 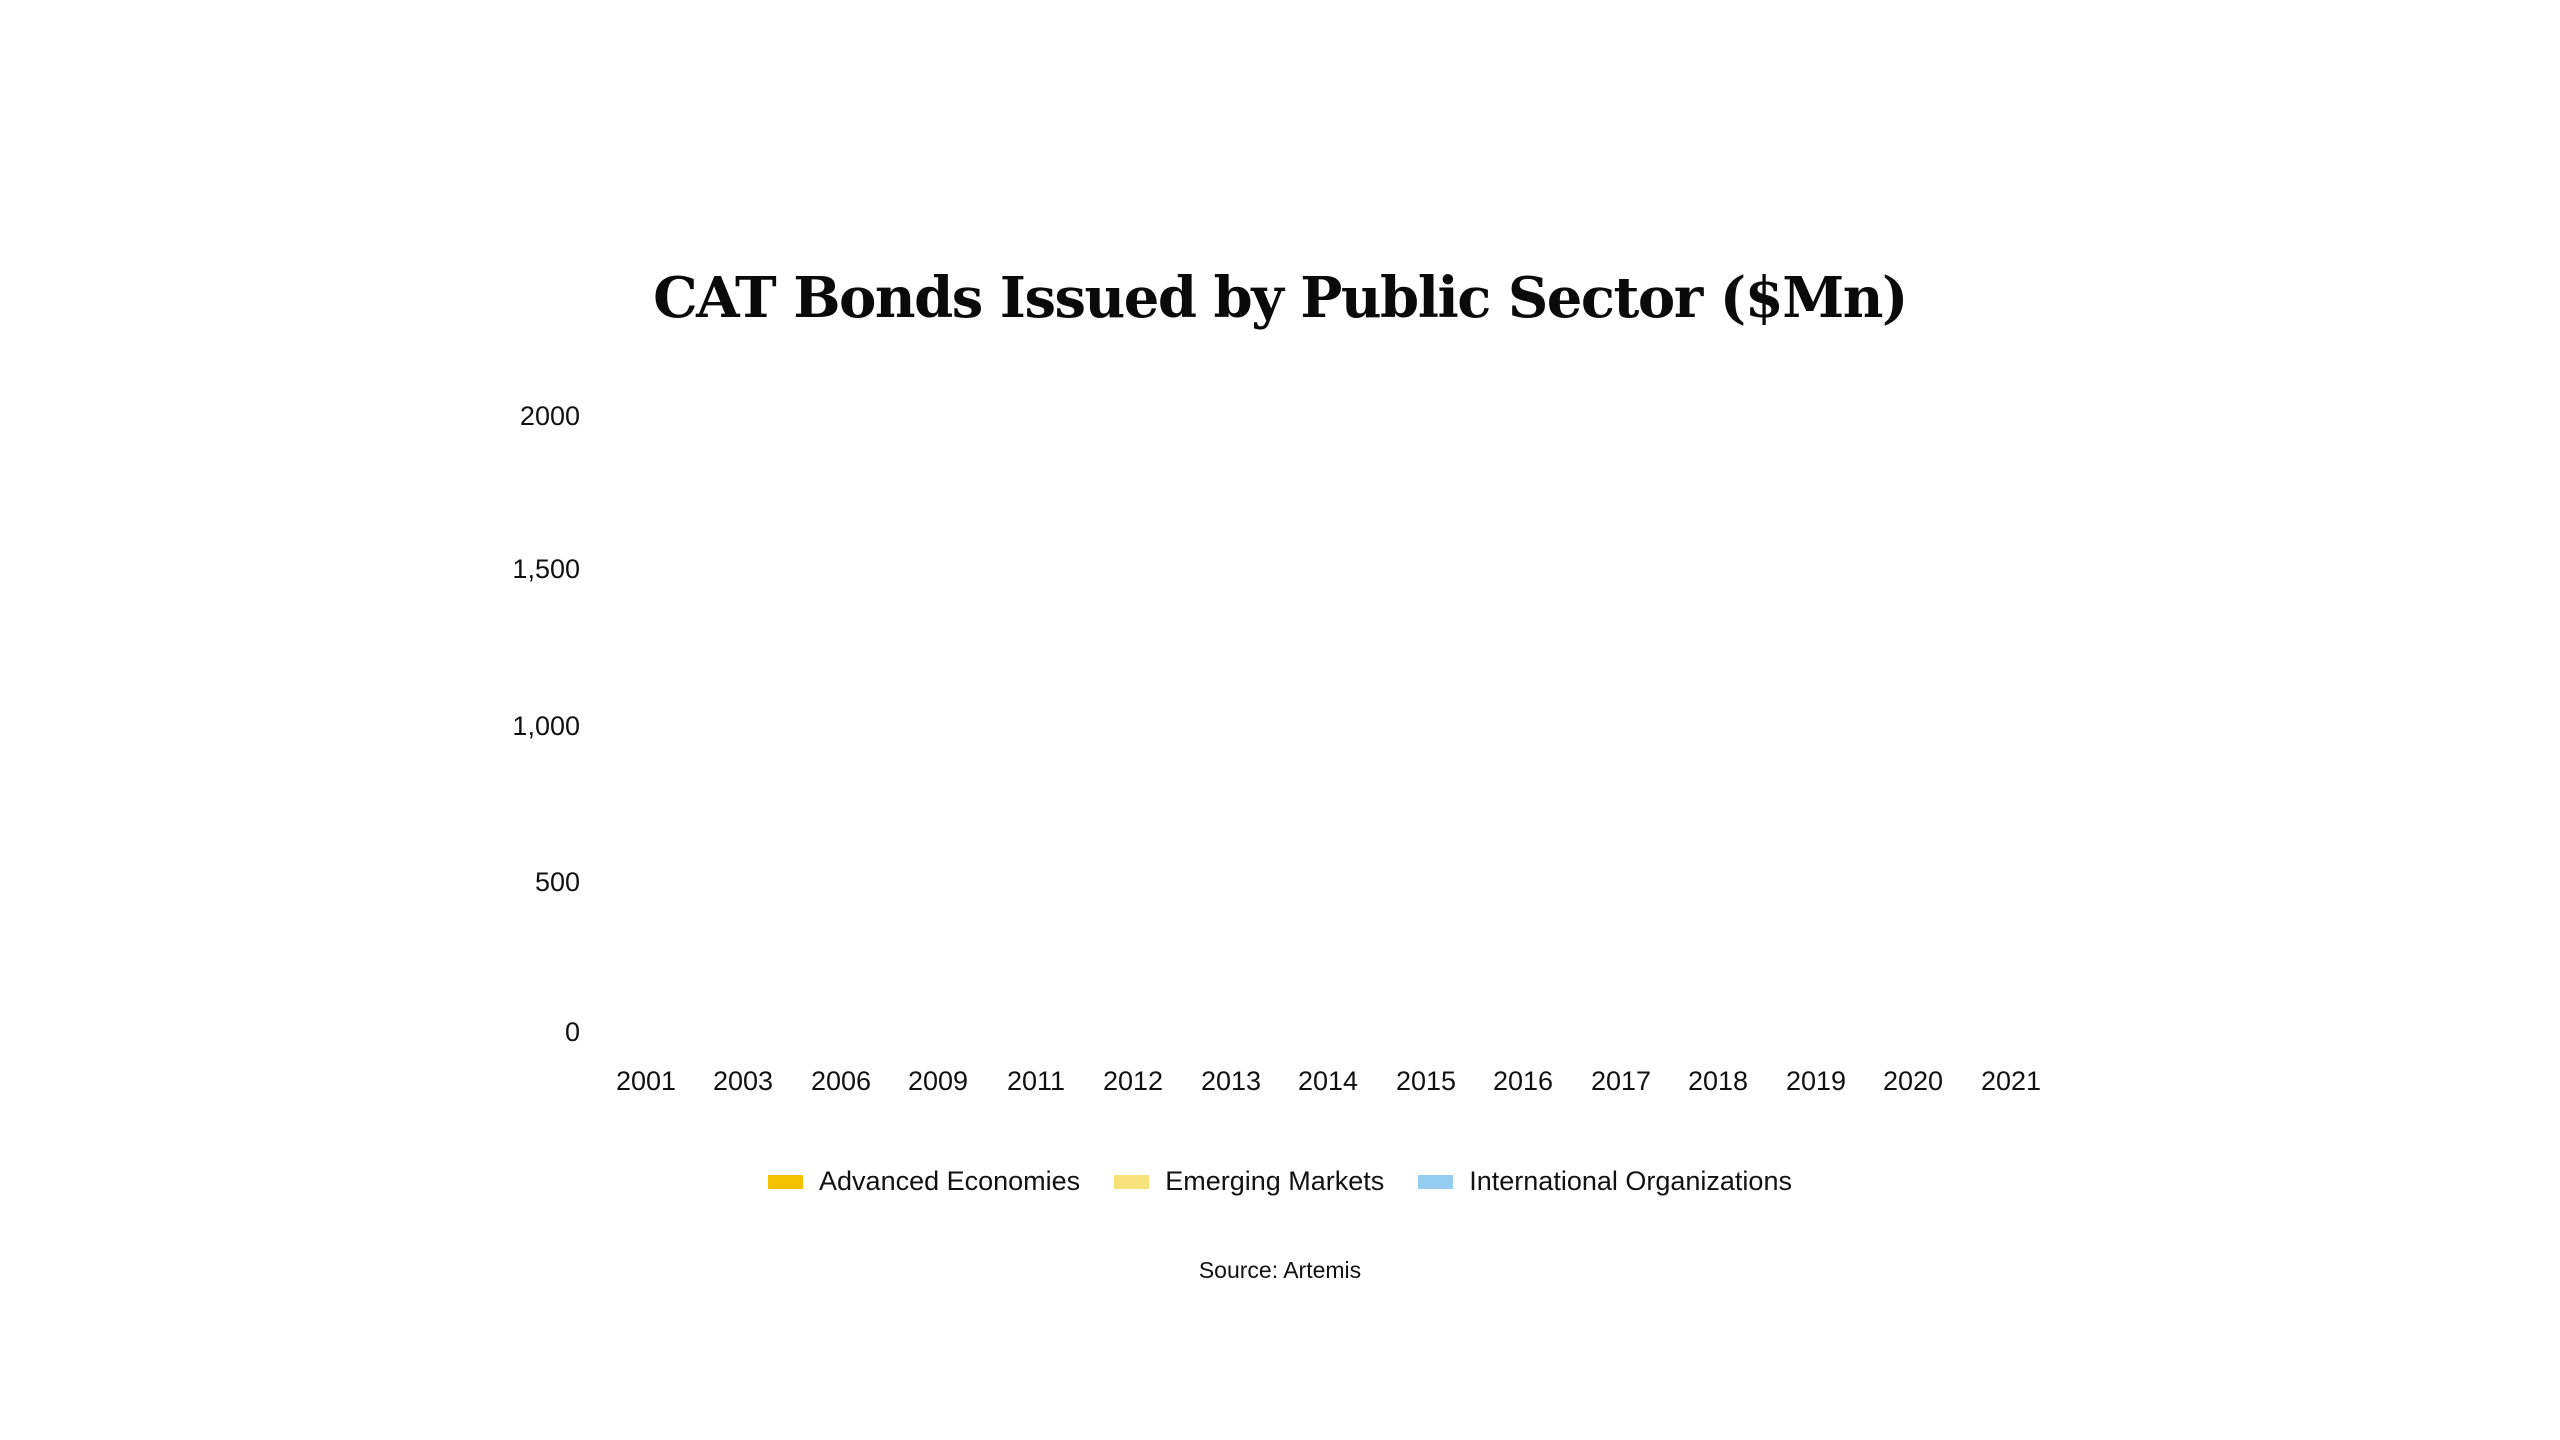 What do you see at coordinates (1280, 298) in the screenshot?
I see `chart-title: CAT Bonds Issued by Public Sector ($Mn)` at bounding box center [1280, 298].